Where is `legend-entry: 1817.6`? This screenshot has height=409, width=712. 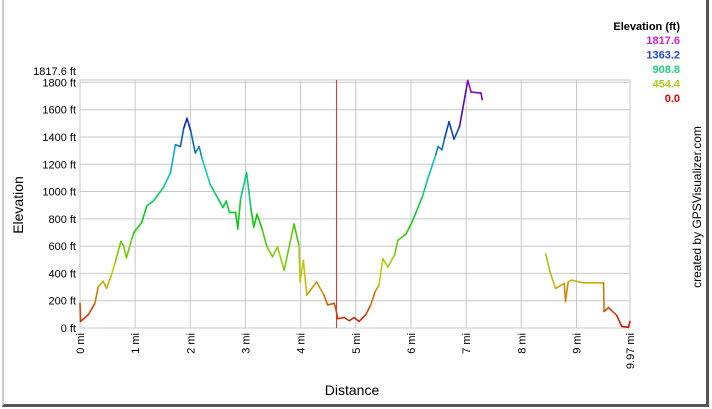
legend-entry: 1817.6 is located at coordinates (663, 41).